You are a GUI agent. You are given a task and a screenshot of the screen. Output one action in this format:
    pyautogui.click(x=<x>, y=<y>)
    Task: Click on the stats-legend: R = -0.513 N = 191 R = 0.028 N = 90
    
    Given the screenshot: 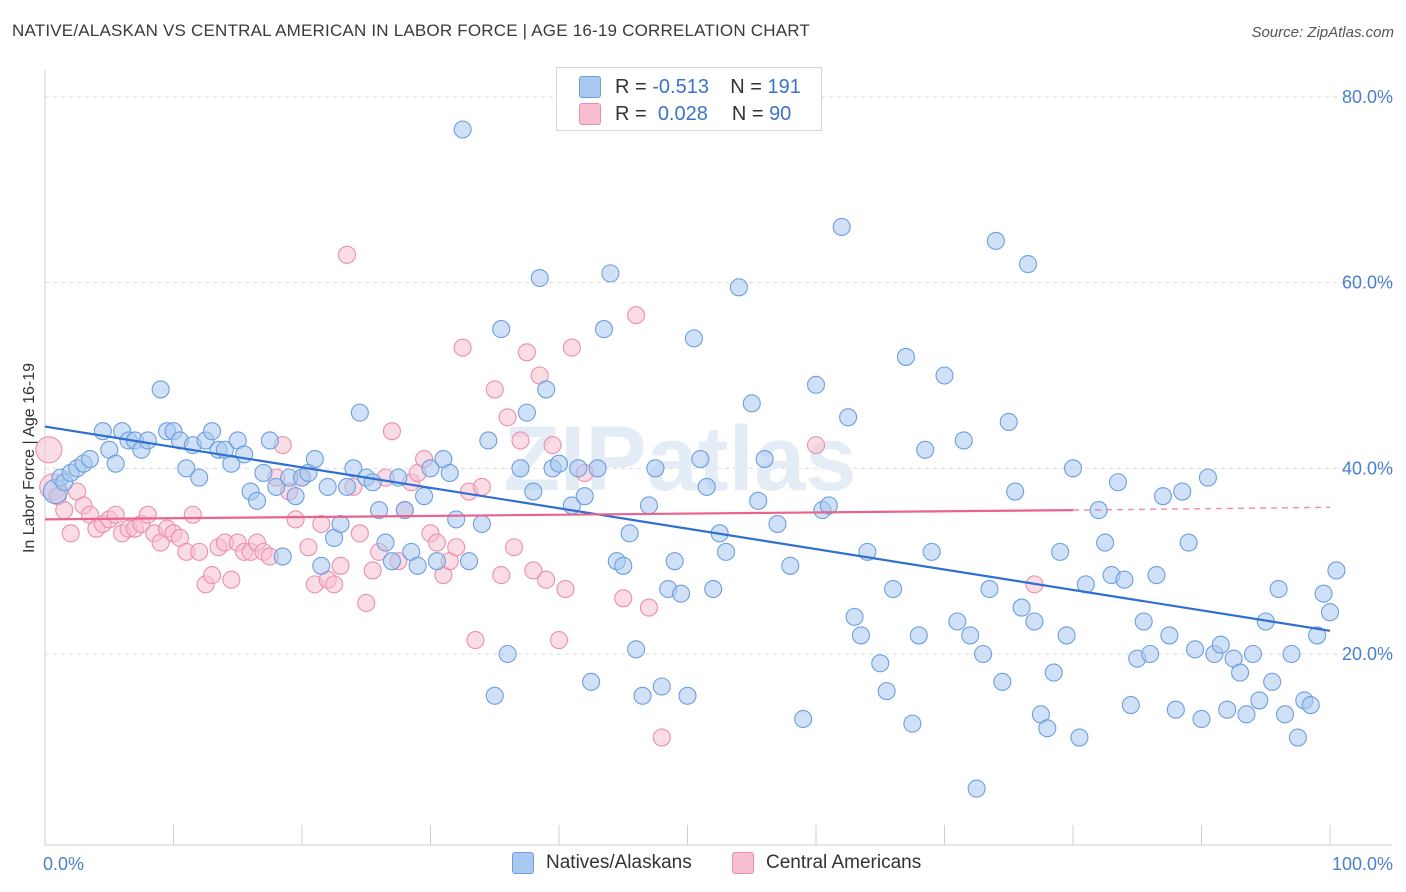 What is the action you would take?
    pyautogui.click(x=689, y=99)
    